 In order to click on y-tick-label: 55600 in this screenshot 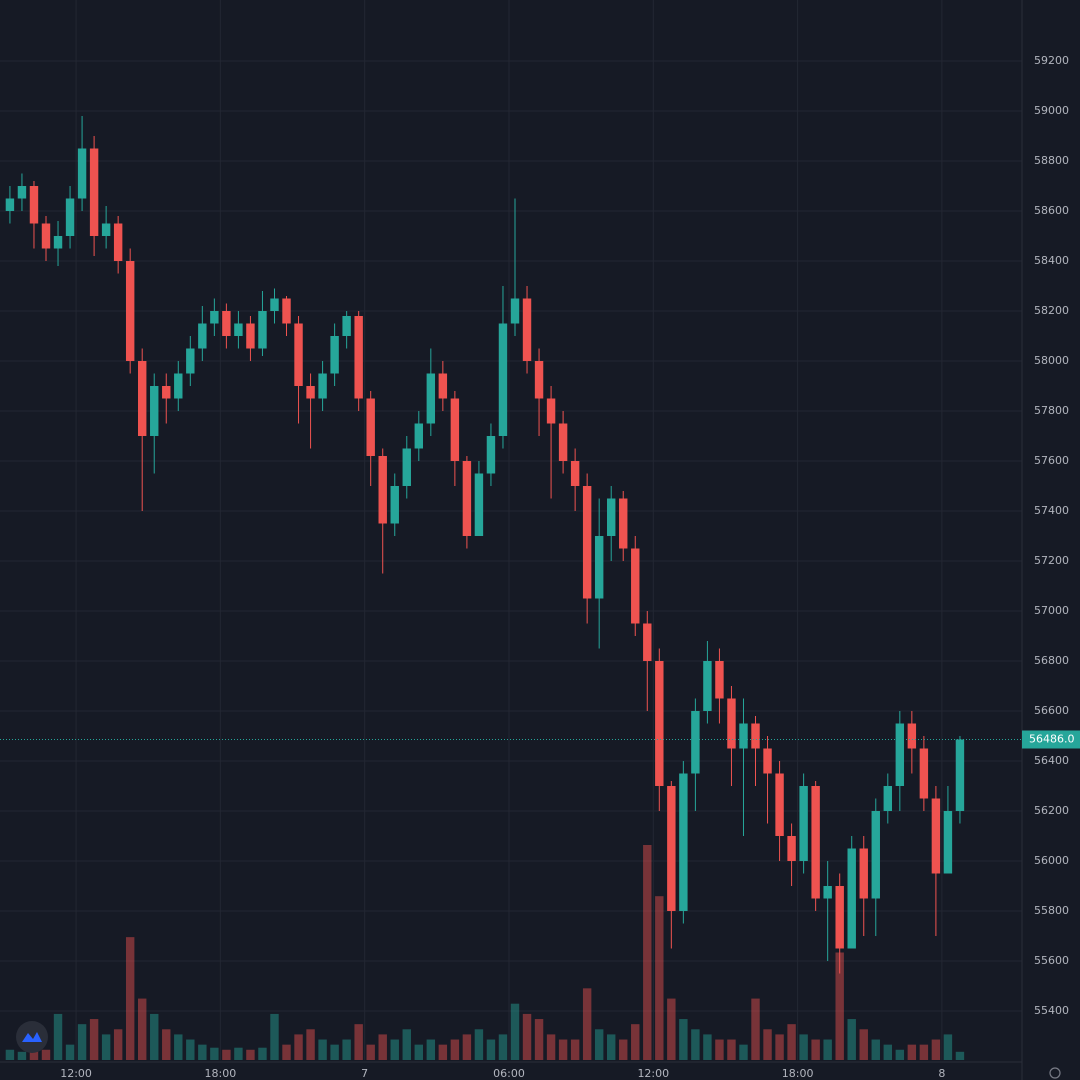, I will do `click(1051, 960)`.